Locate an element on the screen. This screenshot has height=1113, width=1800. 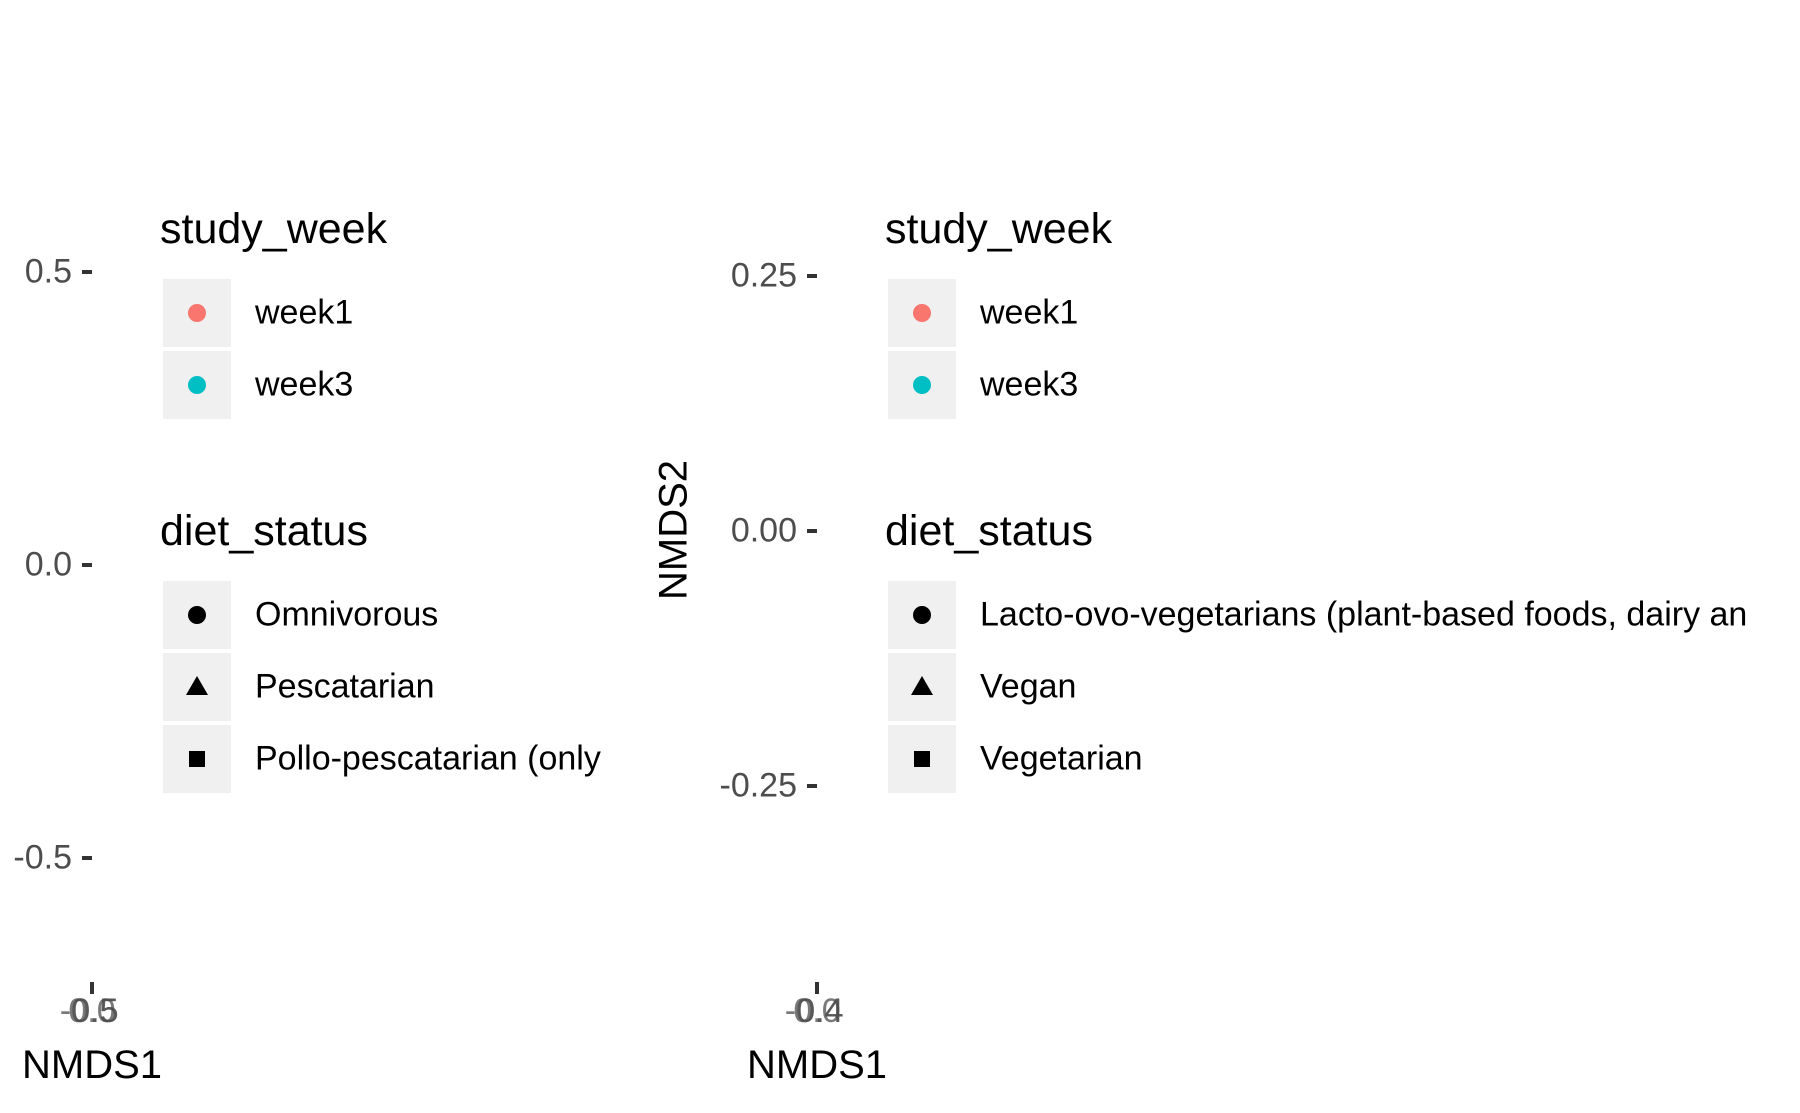
x-tick-label: -0.5 is located at coordinates (89, 1011).